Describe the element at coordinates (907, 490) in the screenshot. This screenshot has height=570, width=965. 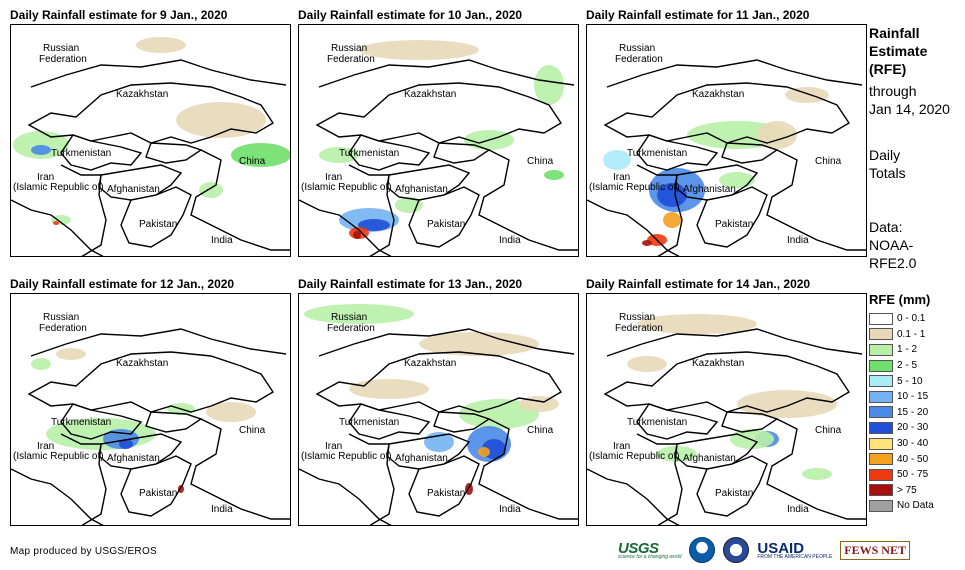
I see `legend-label: > 75` at that location.